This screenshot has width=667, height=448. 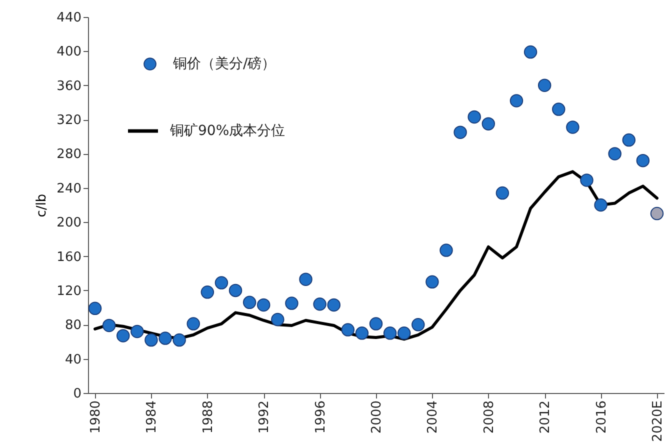 What do you see at coordinates (69, 223) in the screenshot?
I see `y-tick-label: 200` at bounding box center [69, 223].